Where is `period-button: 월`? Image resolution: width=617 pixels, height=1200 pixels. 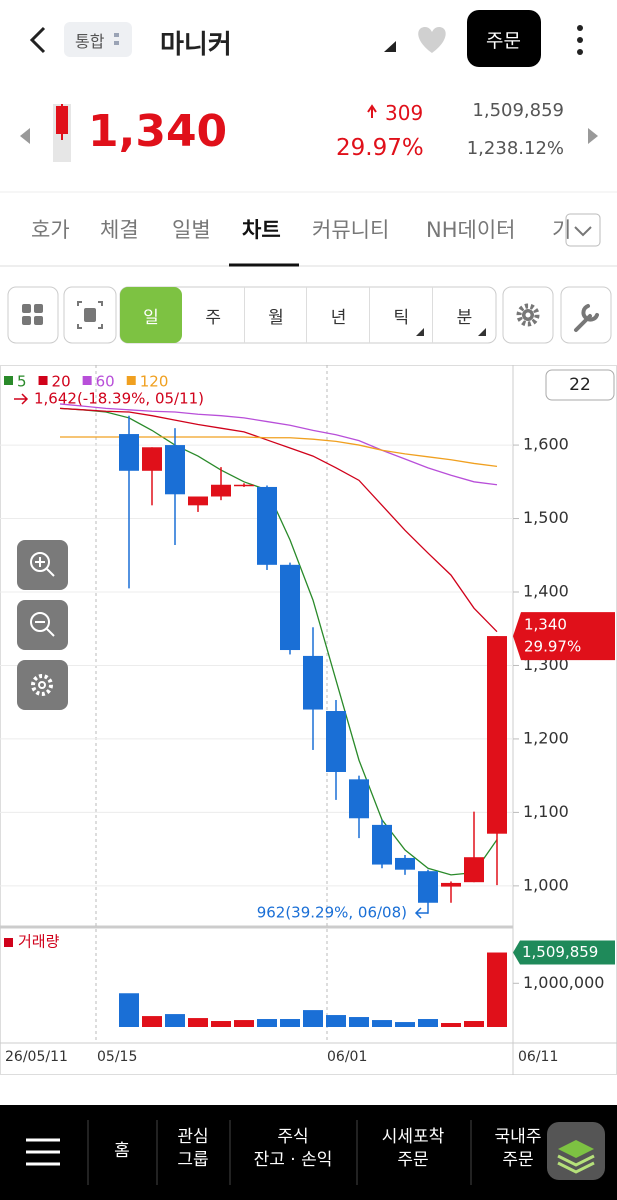 period-button: 월 is located at coordinates (276, 315).